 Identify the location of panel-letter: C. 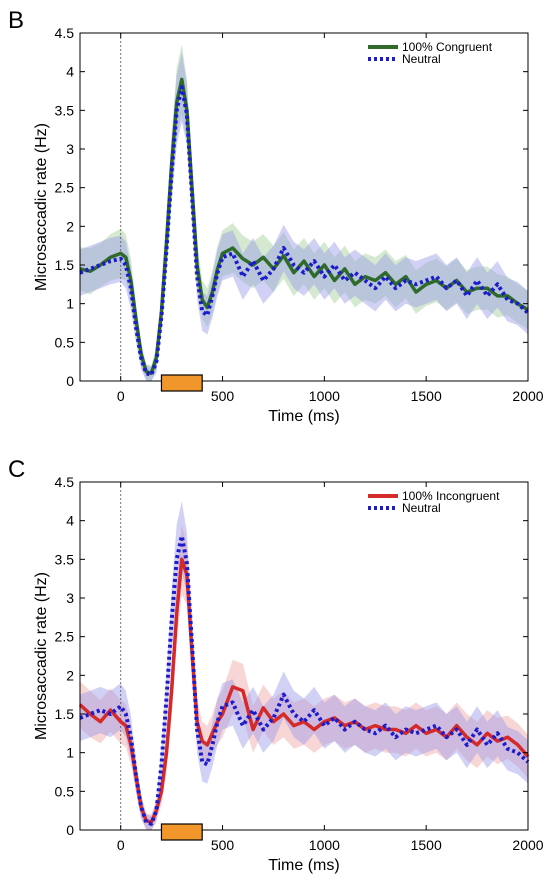
(16, 469).